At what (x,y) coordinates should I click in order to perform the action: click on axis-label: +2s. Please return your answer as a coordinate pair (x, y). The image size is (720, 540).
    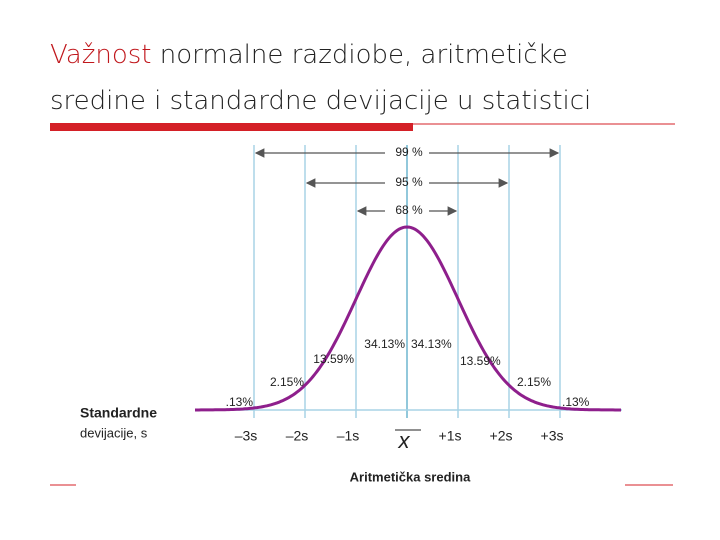
    Looking at the image, I should click on (501, 436).